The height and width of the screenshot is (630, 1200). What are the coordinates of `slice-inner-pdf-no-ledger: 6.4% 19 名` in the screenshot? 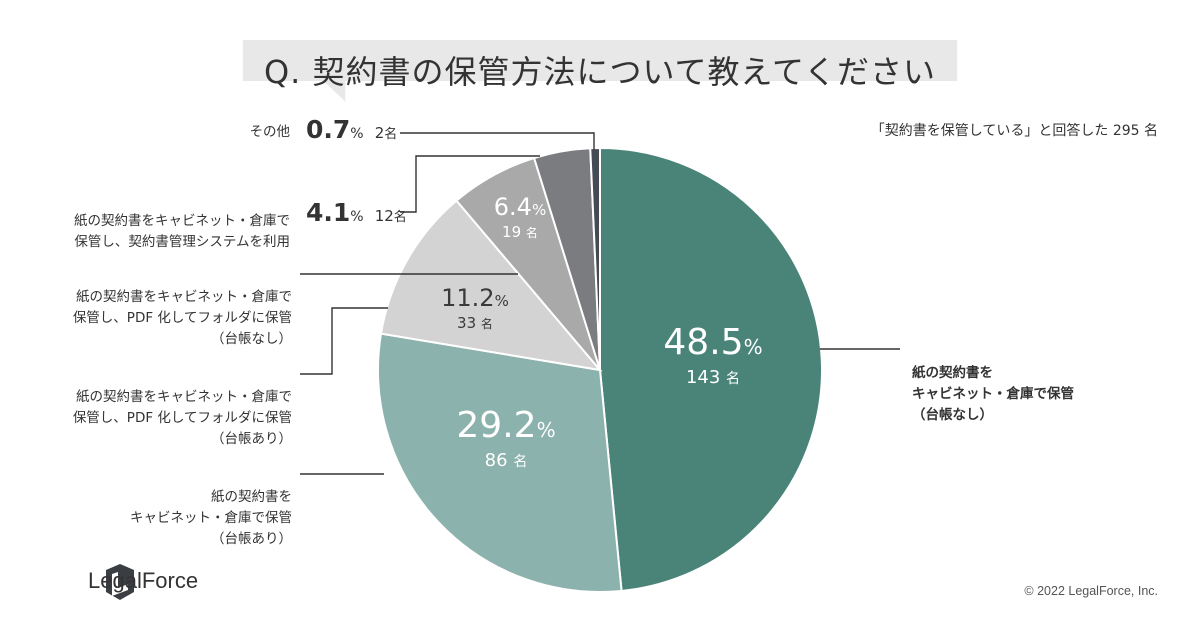 It's located at (520, 217).